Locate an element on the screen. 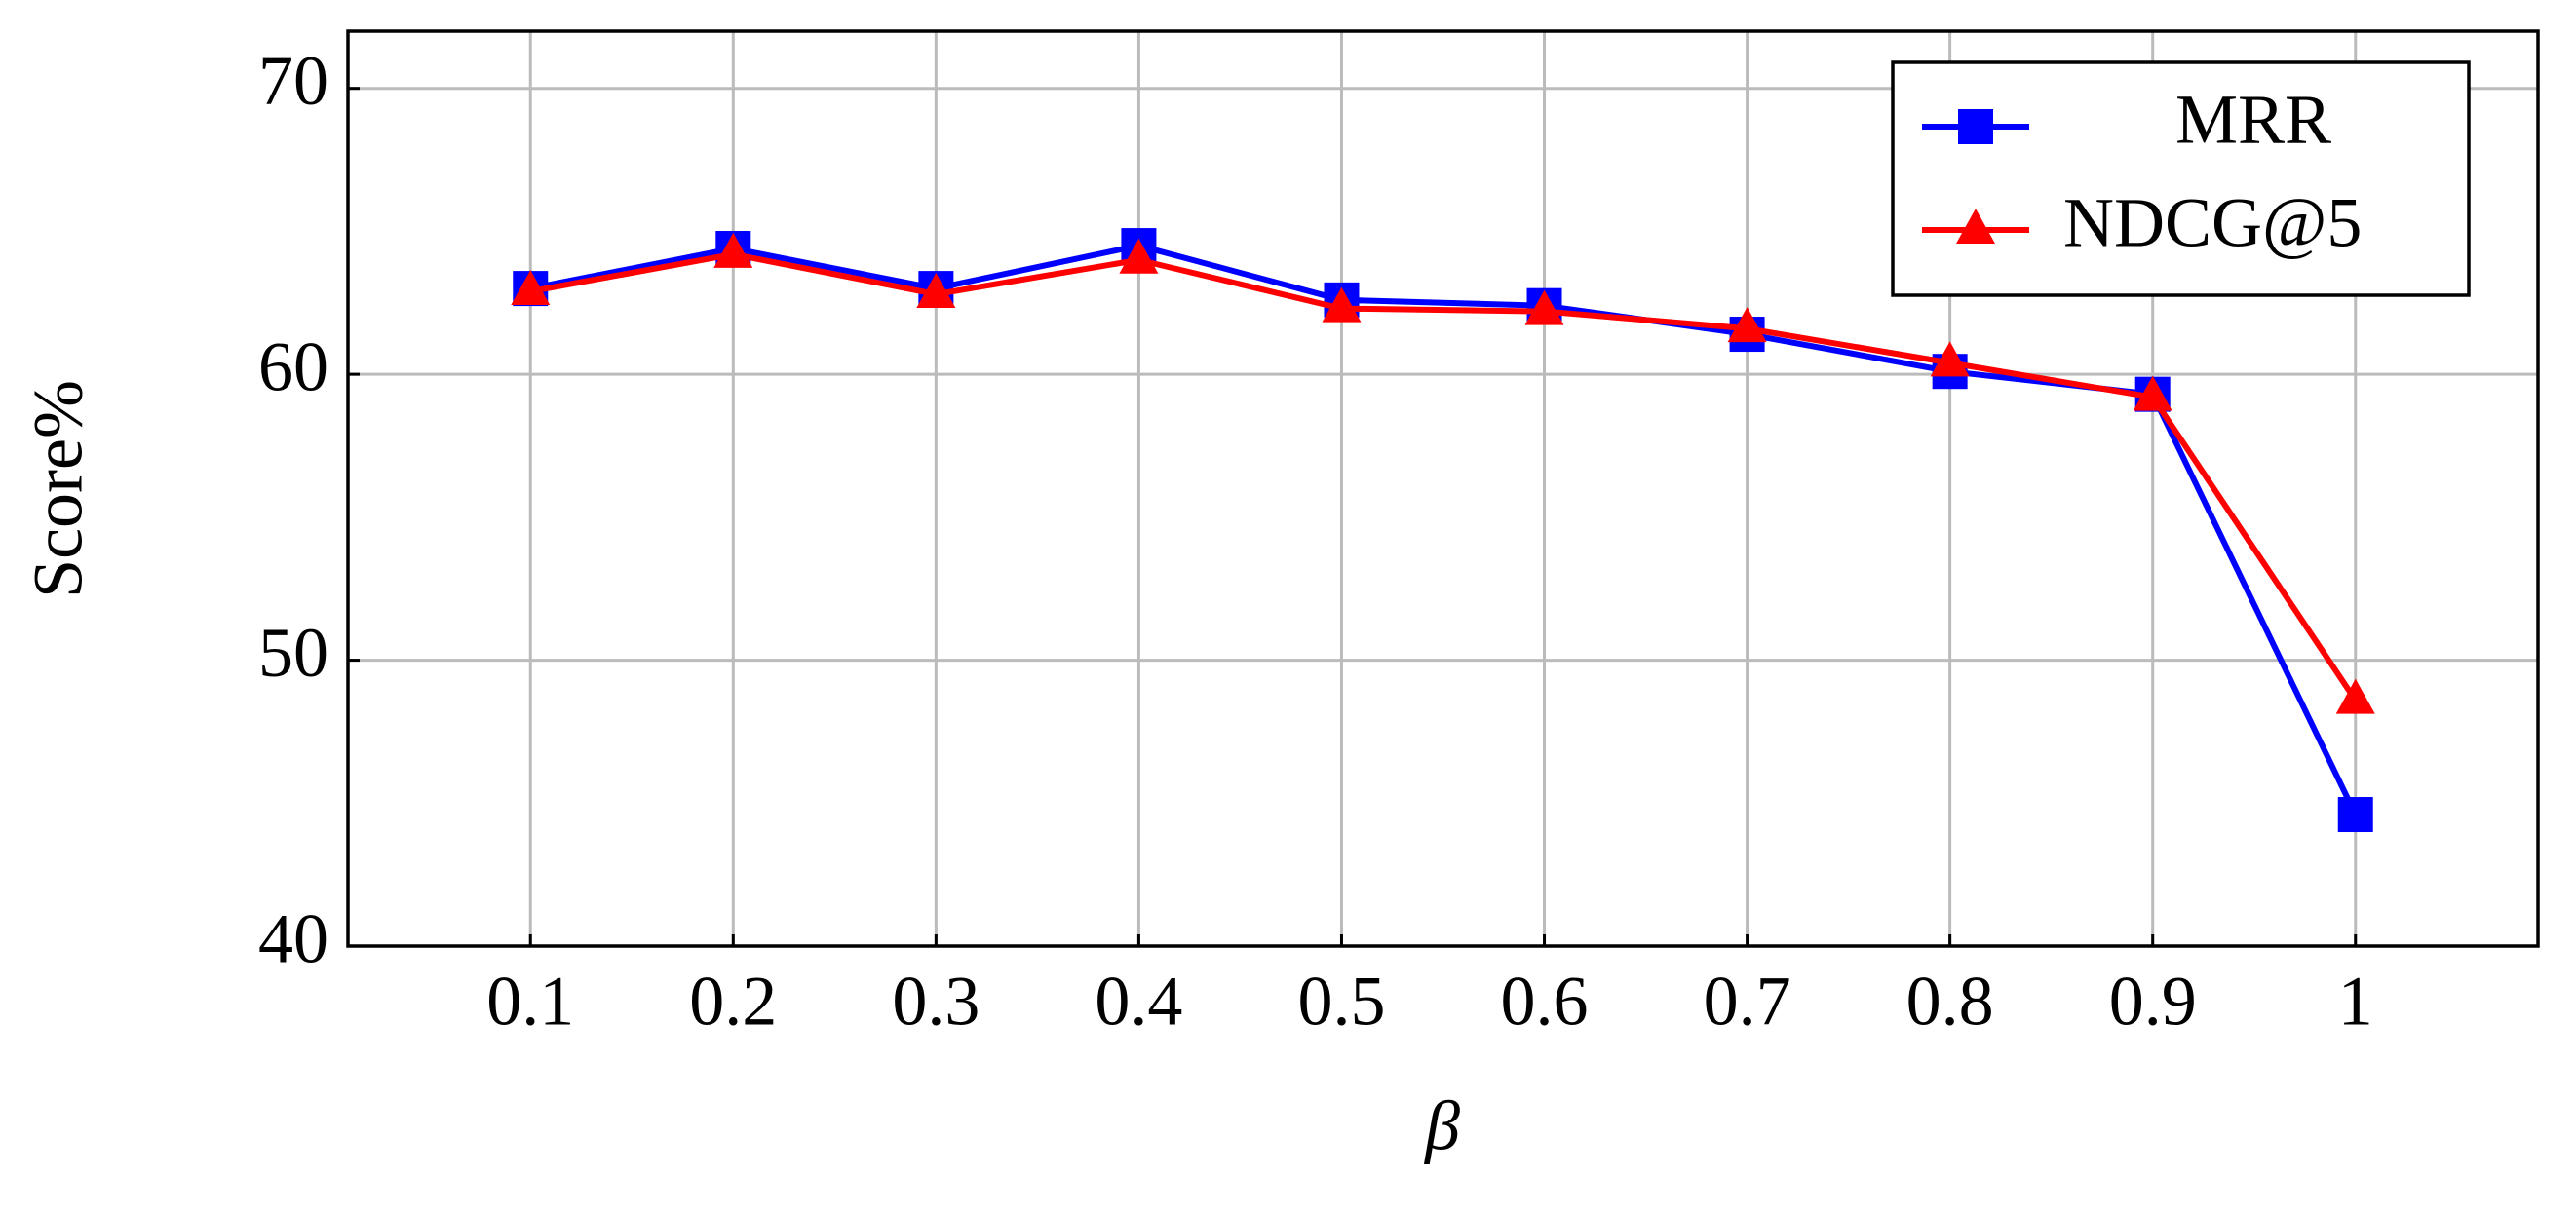 The image size is (2576, 1215). legend-label: MRR is located at coordinates (2253, 120).